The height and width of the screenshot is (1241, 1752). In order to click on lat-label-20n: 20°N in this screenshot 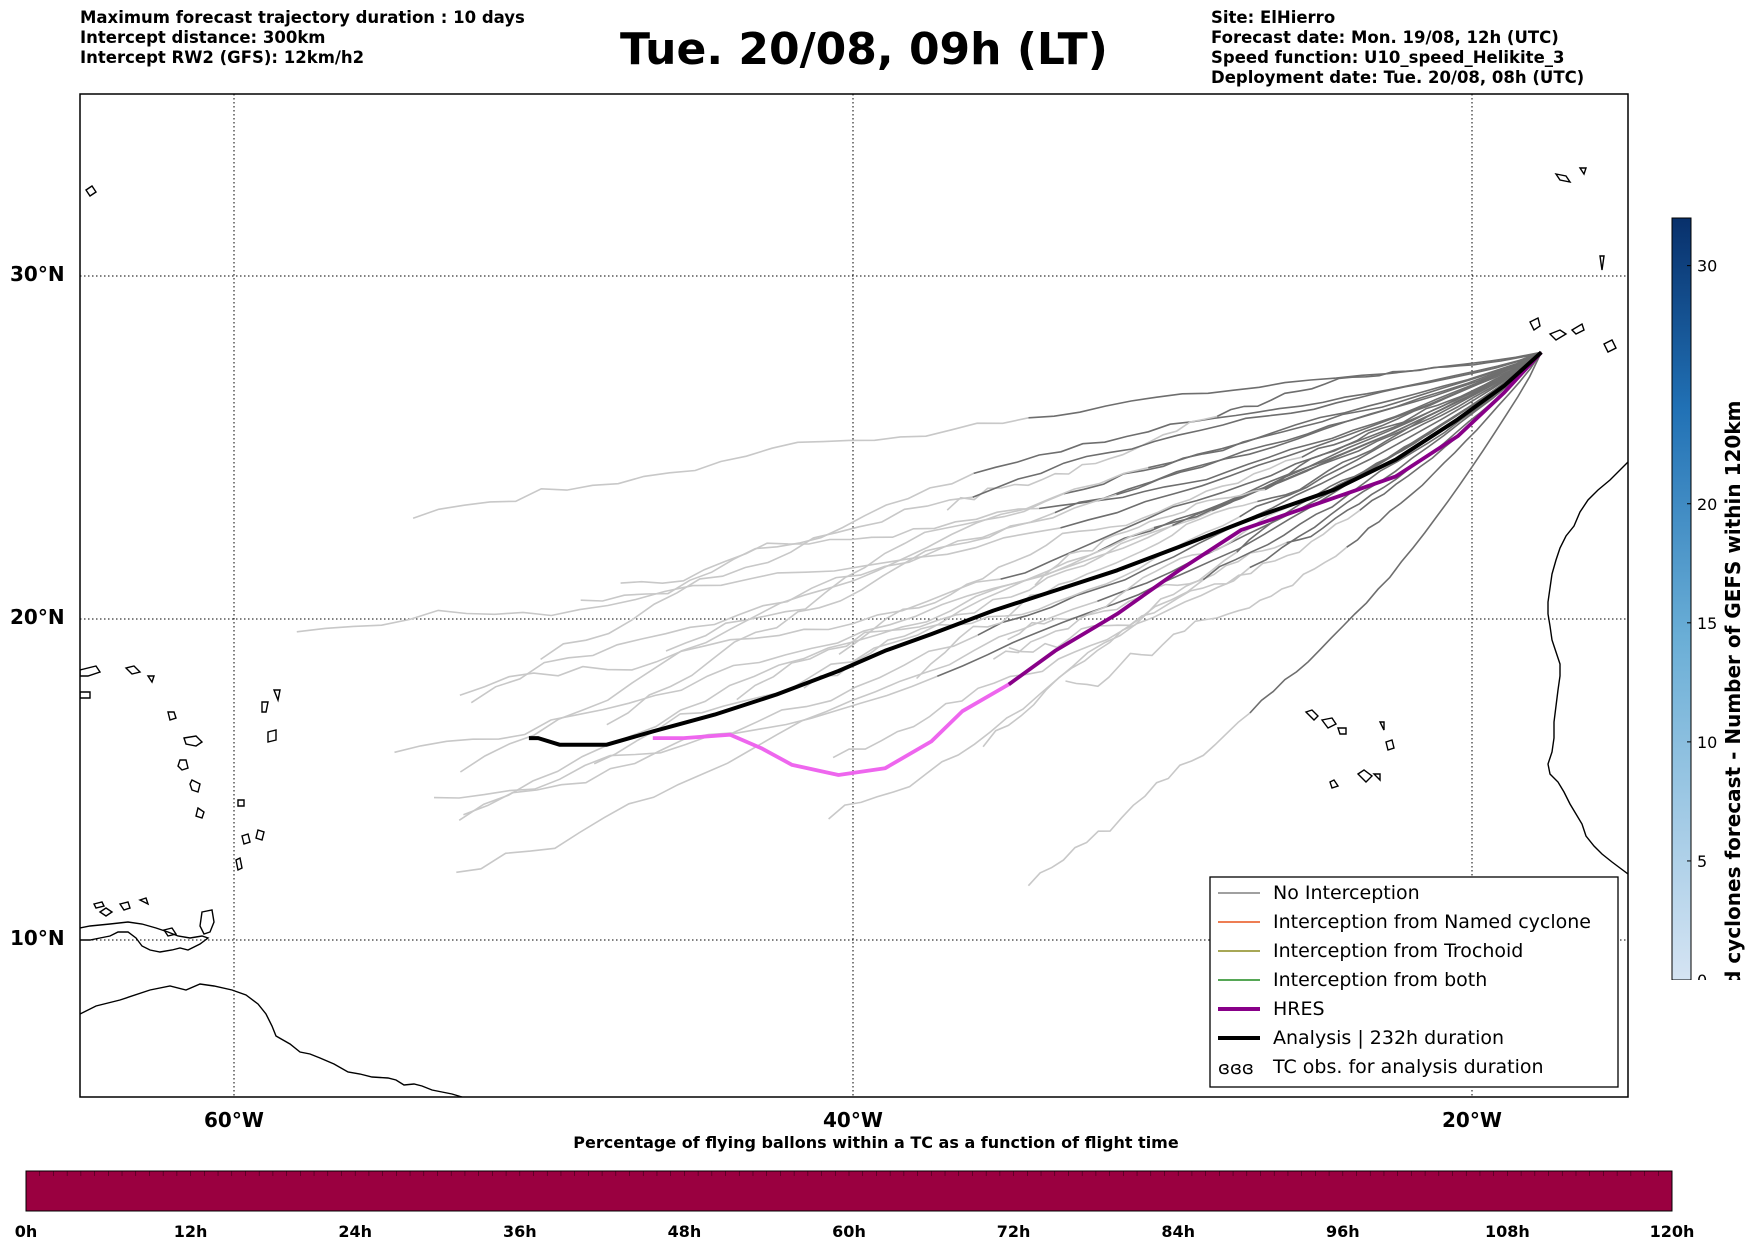, I will do `click(37, 617)`.